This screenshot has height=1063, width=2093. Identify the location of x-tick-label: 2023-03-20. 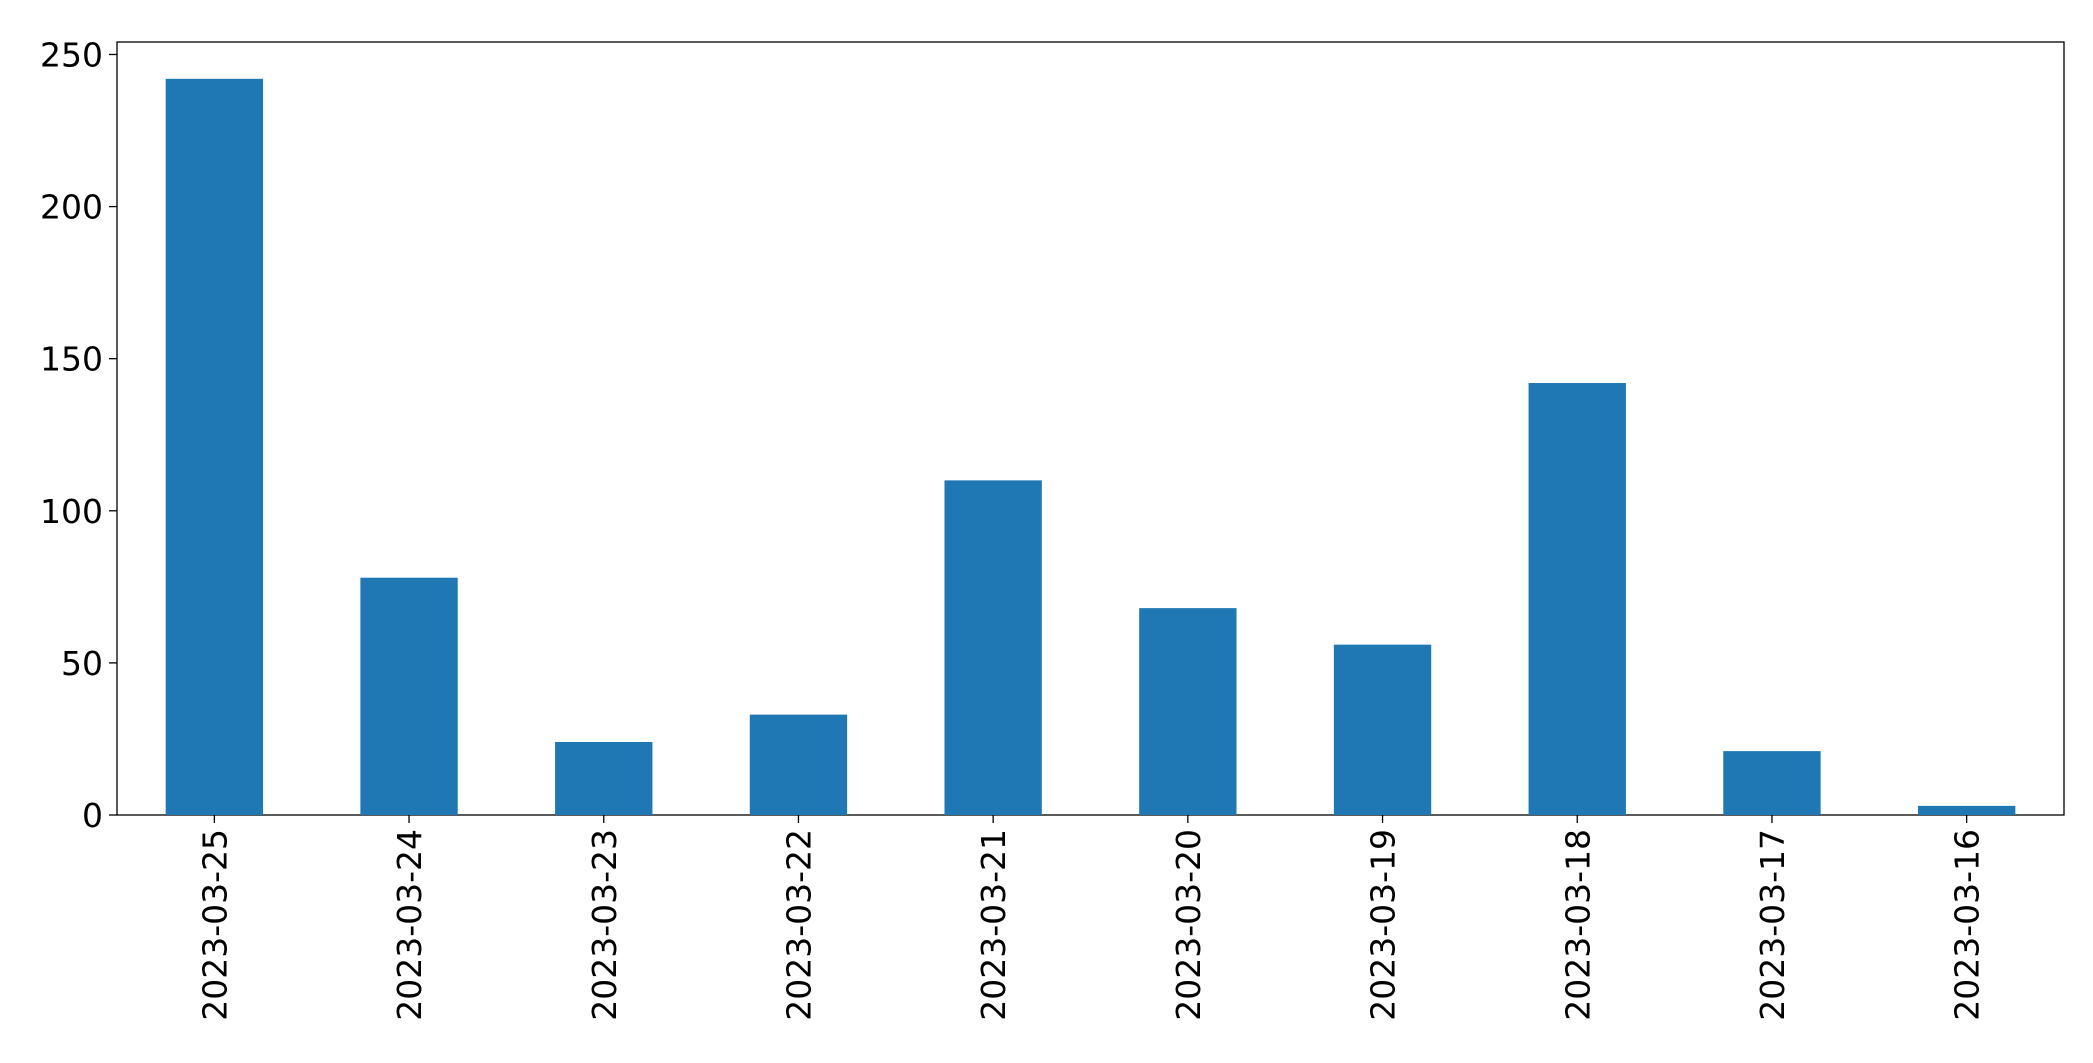
(1188, 925).